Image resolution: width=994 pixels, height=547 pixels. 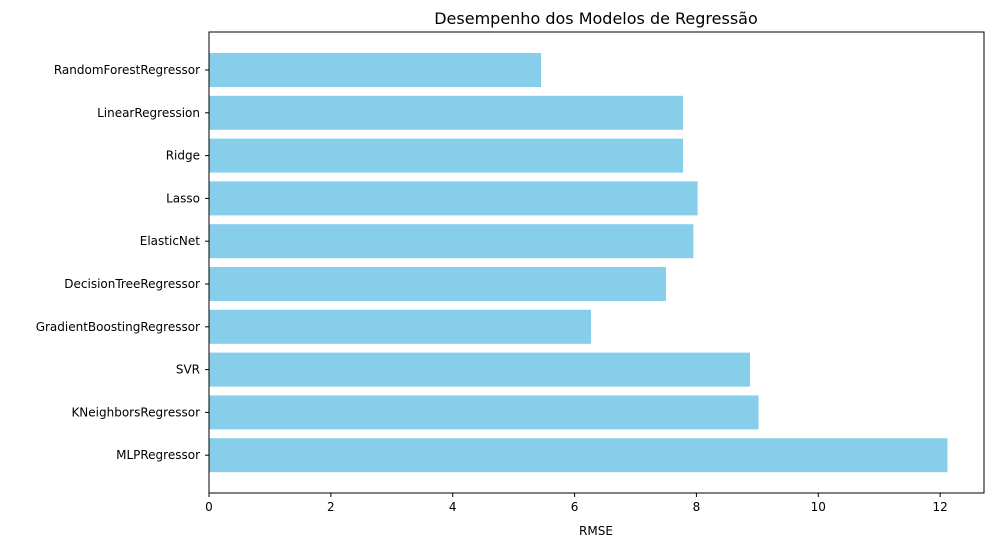 I want to click on y-tick-label: RandomForestRegressor, so click(x=127, y=70).